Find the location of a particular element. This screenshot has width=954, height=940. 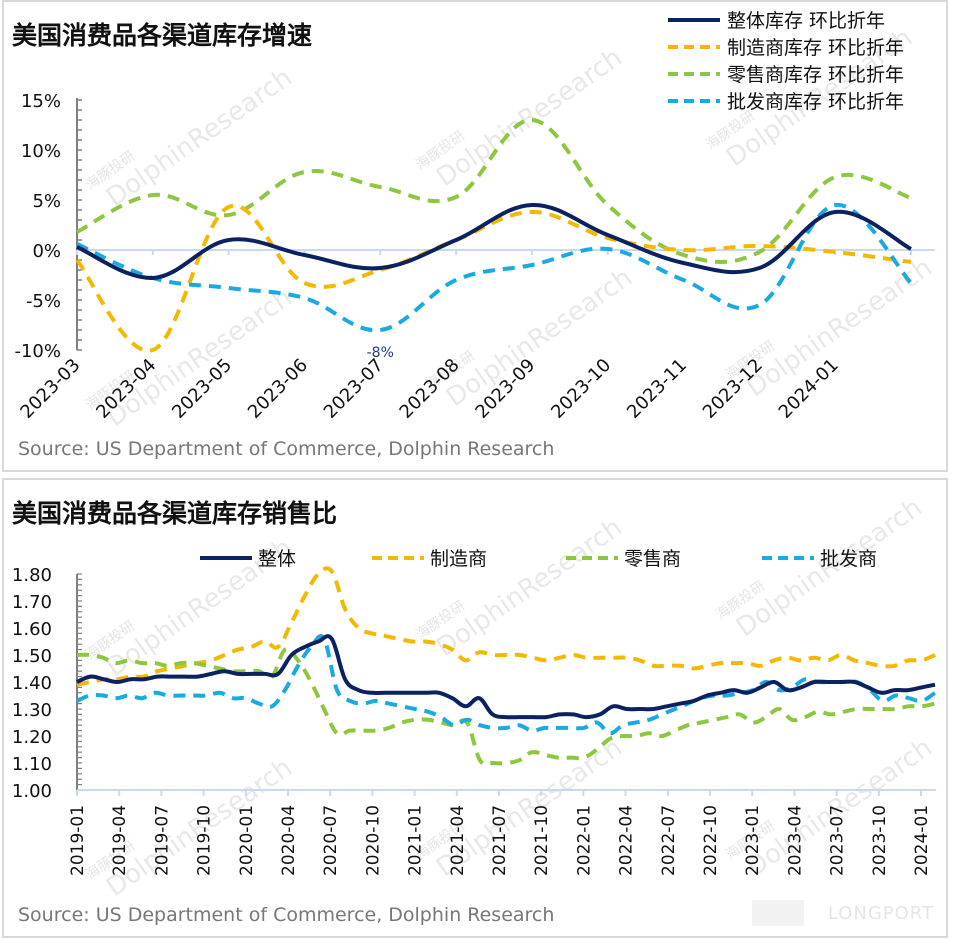

y-tick-label: 1.70 is located at coordinates (32, 602).